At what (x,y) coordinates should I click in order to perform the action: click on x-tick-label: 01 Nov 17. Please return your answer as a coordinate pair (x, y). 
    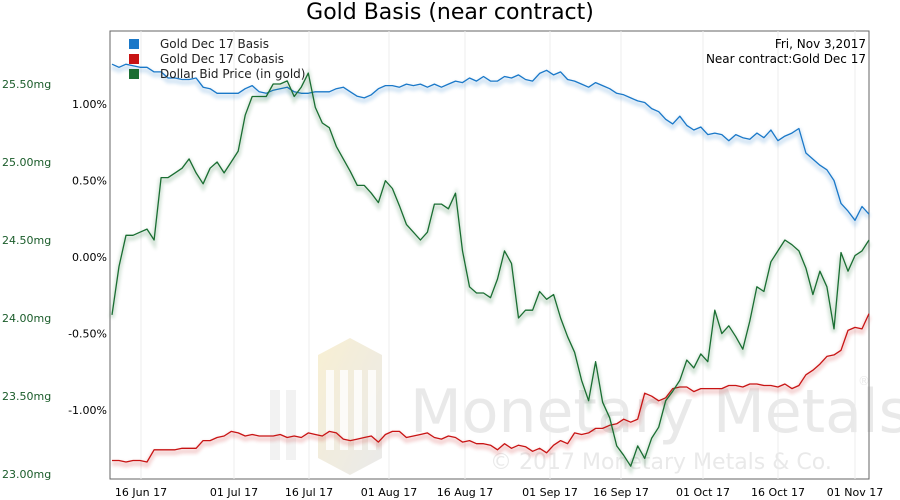
    Looking at the image, I should click on (855, 492).